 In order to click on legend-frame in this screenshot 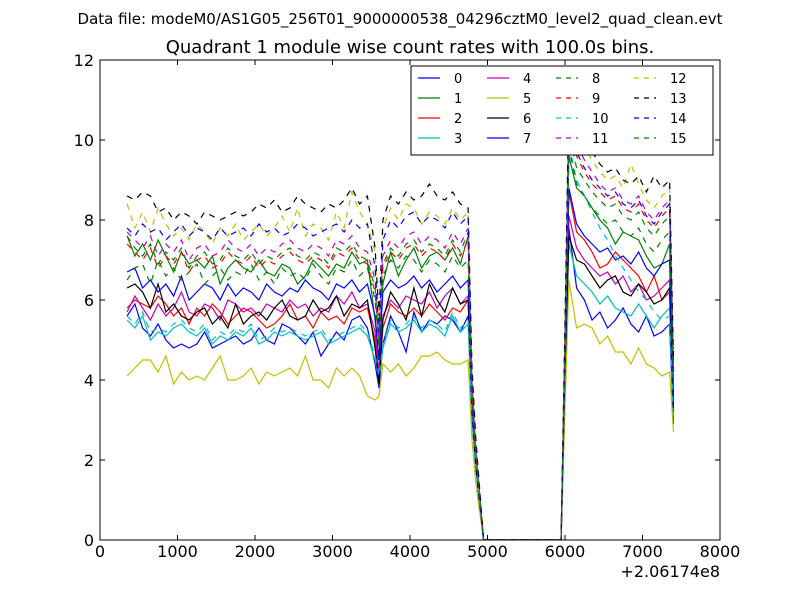, I will do `click(562, 110)`.